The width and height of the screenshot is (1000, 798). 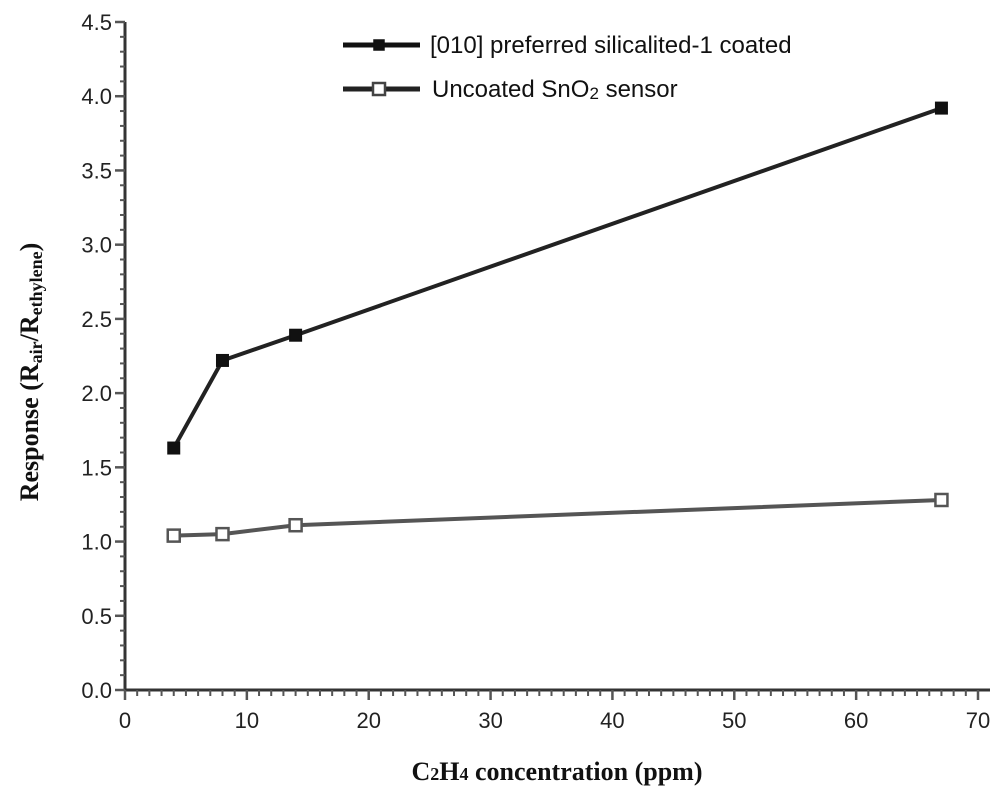 What do you see at coordinates (96, 690) in the screenshot?
I see `y-tick-label: 0.0` at bounding box center [96, 690].